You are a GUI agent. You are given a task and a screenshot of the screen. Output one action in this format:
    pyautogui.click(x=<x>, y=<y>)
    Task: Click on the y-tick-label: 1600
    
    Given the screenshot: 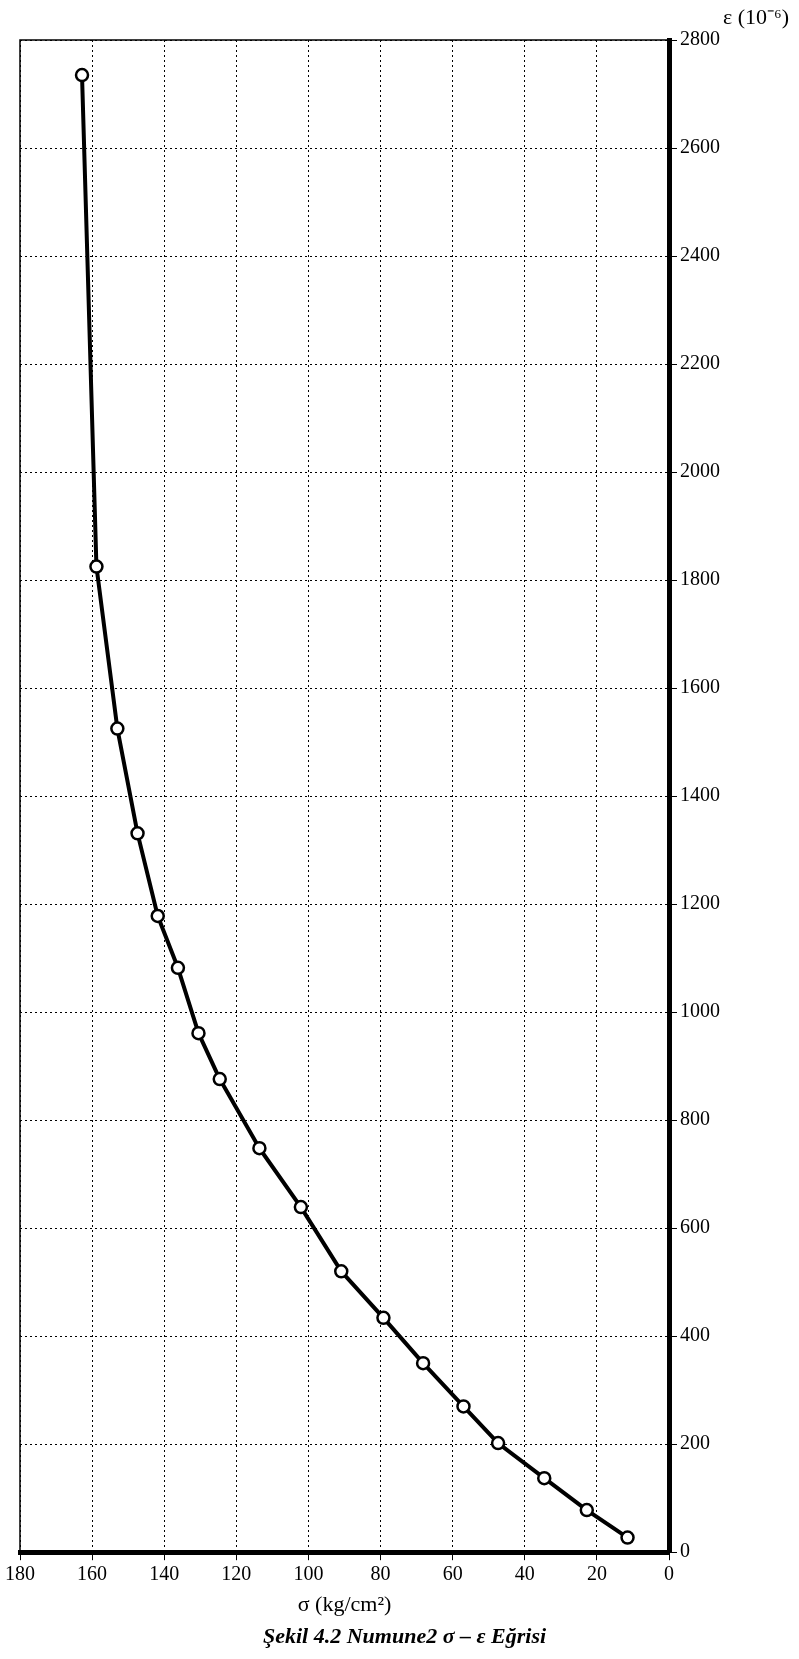 What is the action you would take?
    pyautogui.click(x=700, y=686)
    